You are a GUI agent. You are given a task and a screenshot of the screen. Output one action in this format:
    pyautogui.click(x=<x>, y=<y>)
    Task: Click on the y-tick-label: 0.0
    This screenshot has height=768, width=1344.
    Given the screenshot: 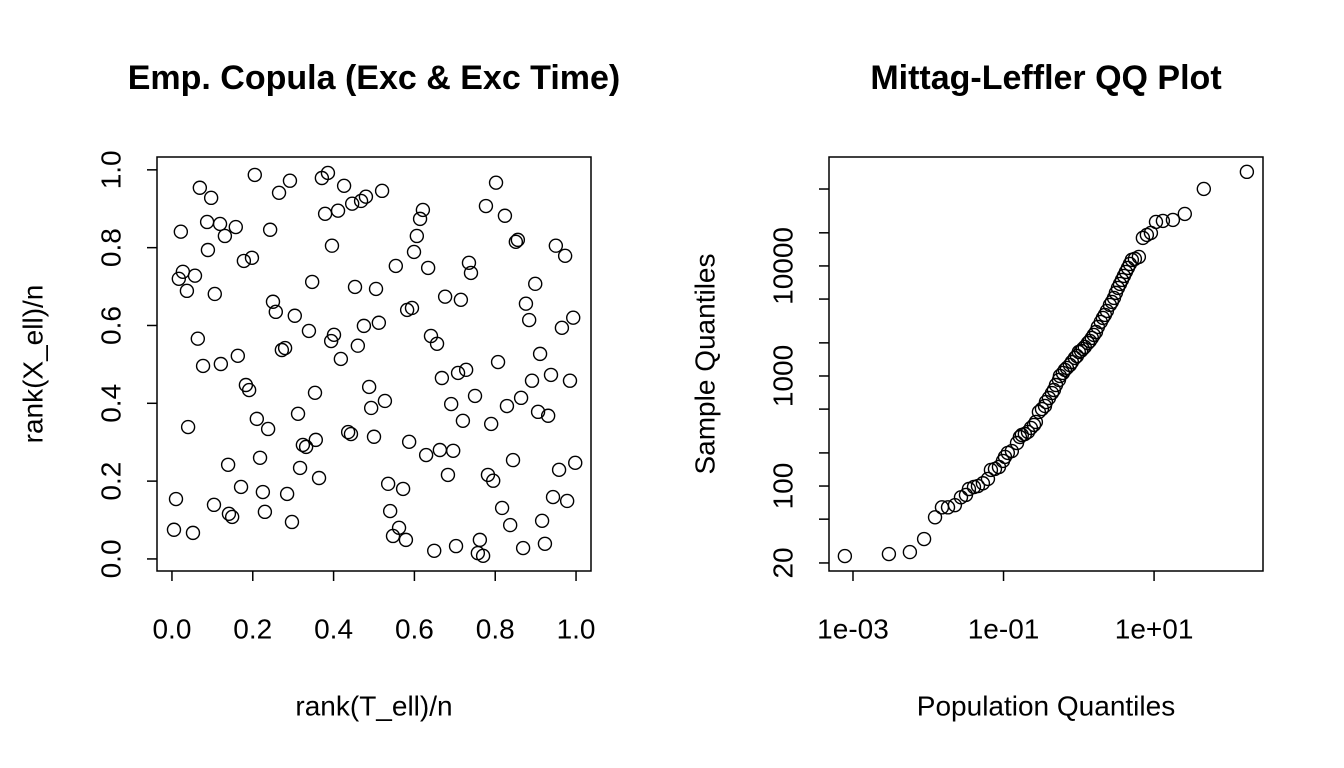 What is the action you would take?
    pyautogui.click(x=110, y=558)
    